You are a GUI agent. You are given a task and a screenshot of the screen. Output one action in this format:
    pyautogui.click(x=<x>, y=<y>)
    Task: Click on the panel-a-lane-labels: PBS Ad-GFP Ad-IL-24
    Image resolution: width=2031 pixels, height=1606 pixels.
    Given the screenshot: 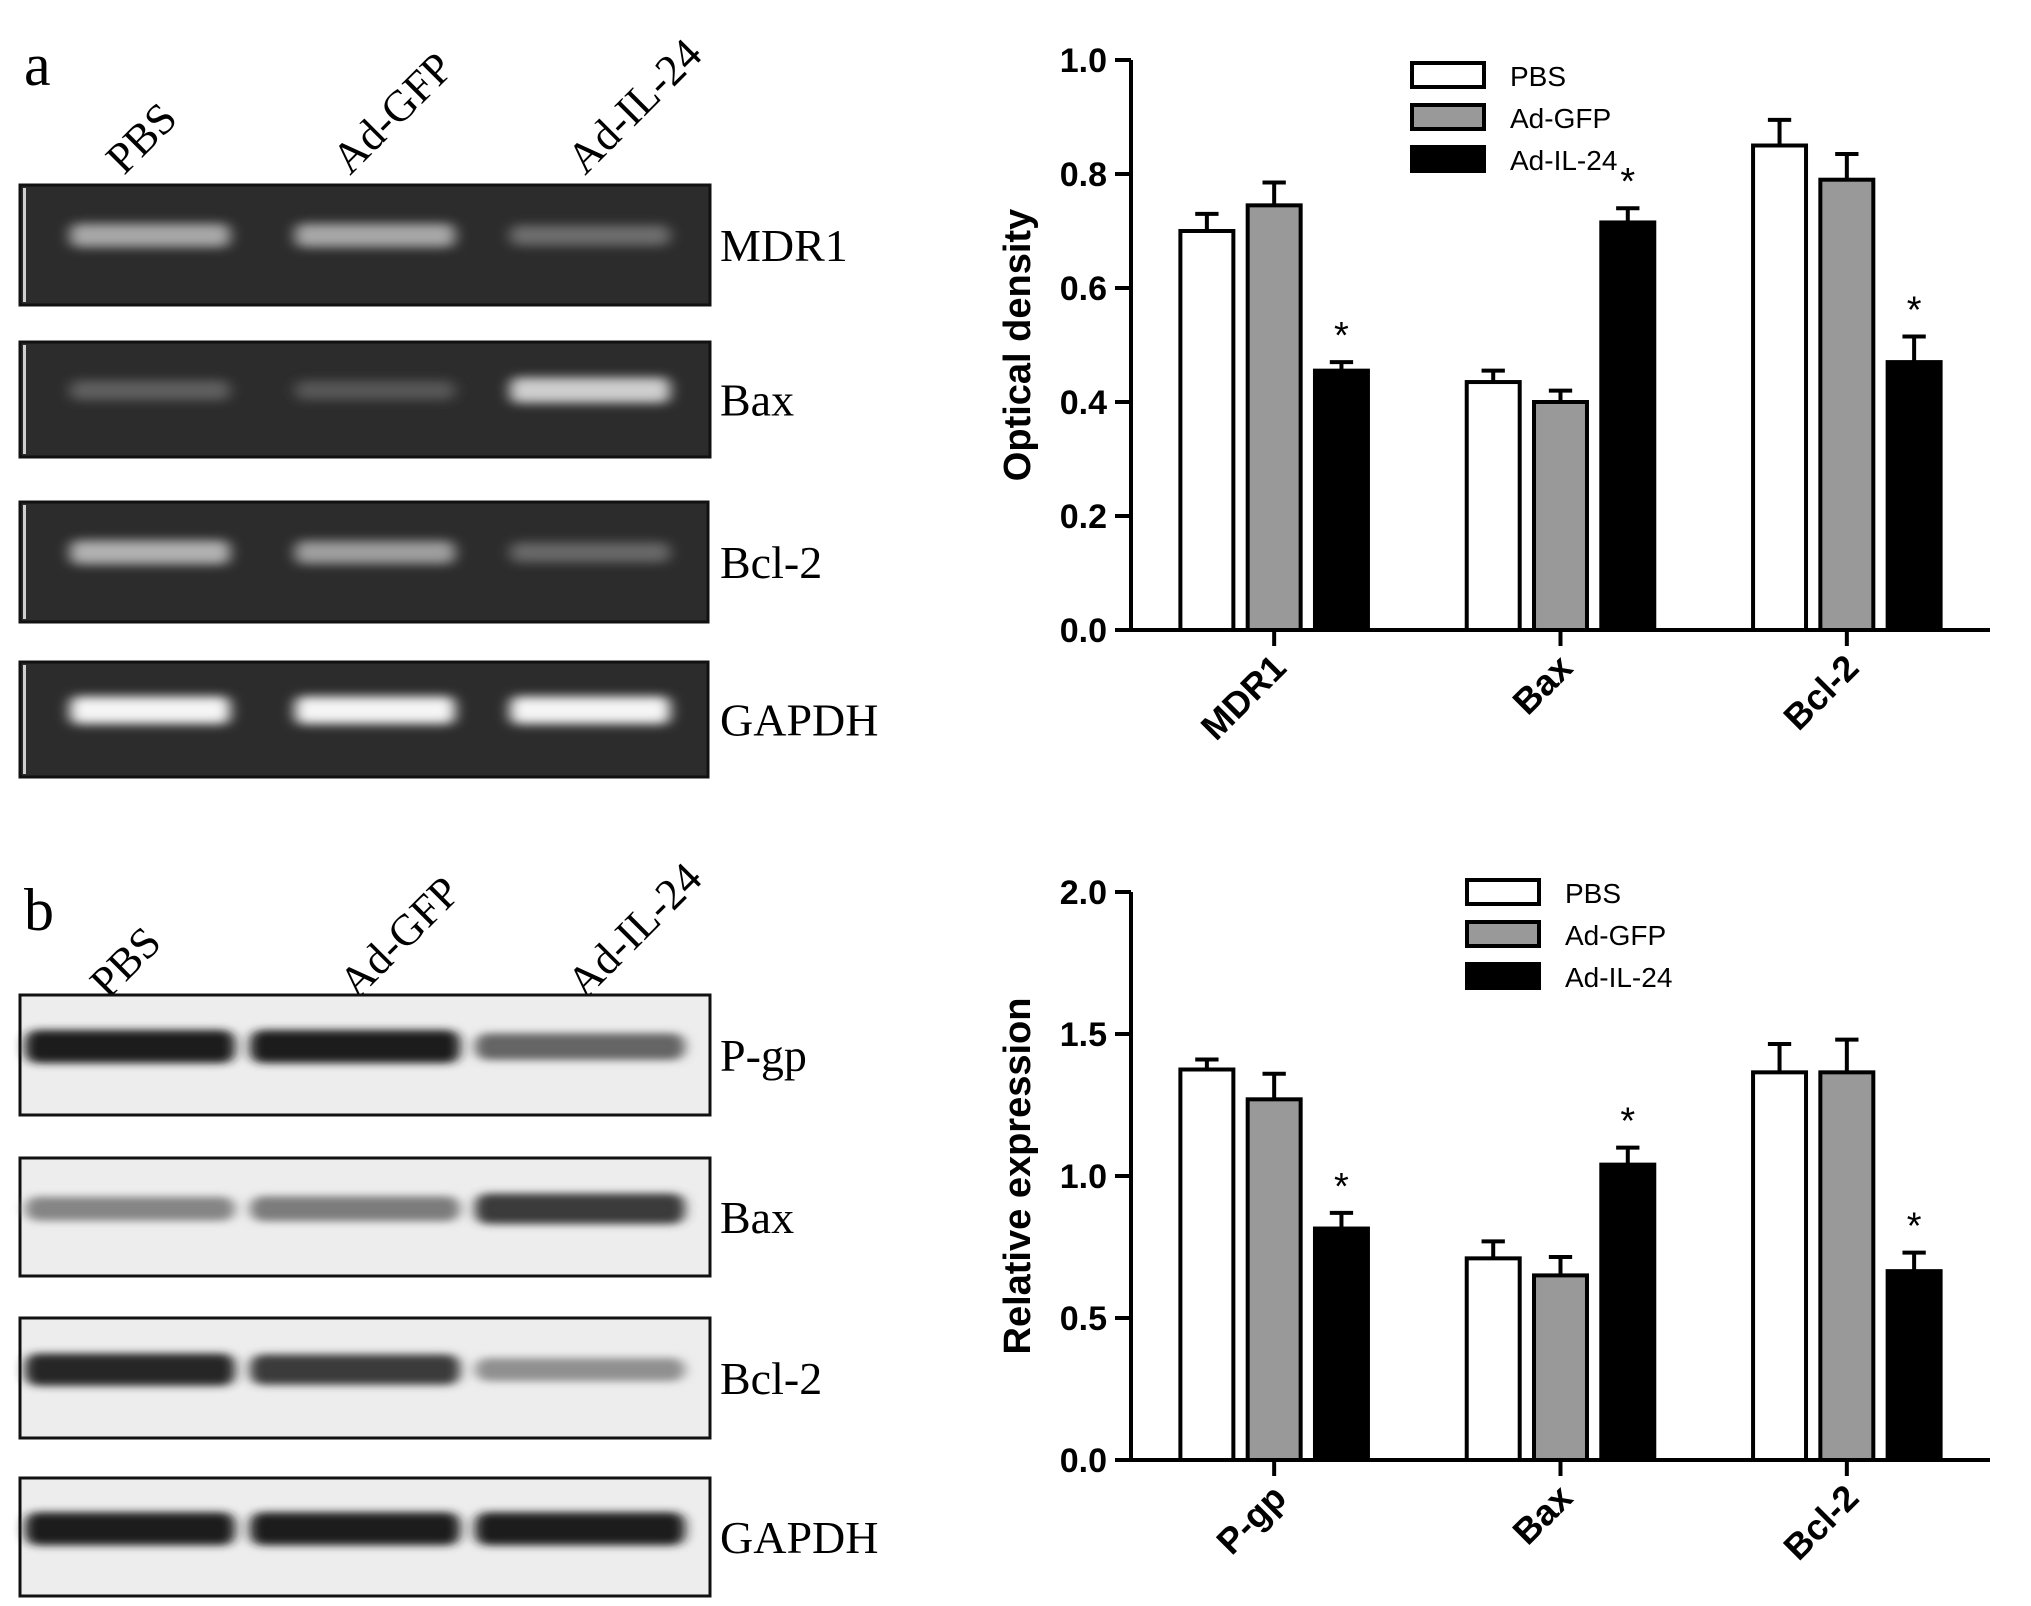 What is the action you would take?
    pyautogui.click(x=403, y=106)
    